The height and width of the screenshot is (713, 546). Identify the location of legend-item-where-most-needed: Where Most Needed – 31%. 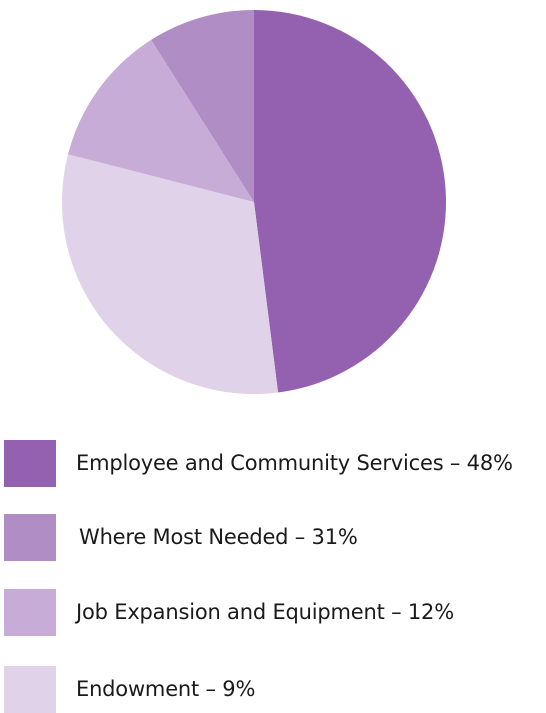
(274, 537).